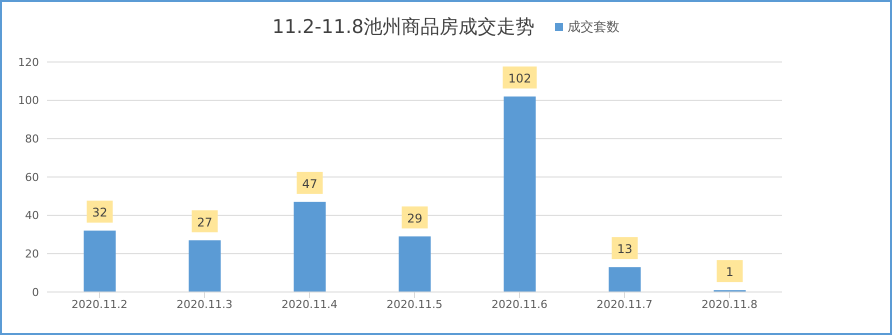 This screenshot has height=335, width=892. Describe the element at coordinates (100, 304) in the screenshot. I see `x-tick-label: 2020.11.2` at that location.